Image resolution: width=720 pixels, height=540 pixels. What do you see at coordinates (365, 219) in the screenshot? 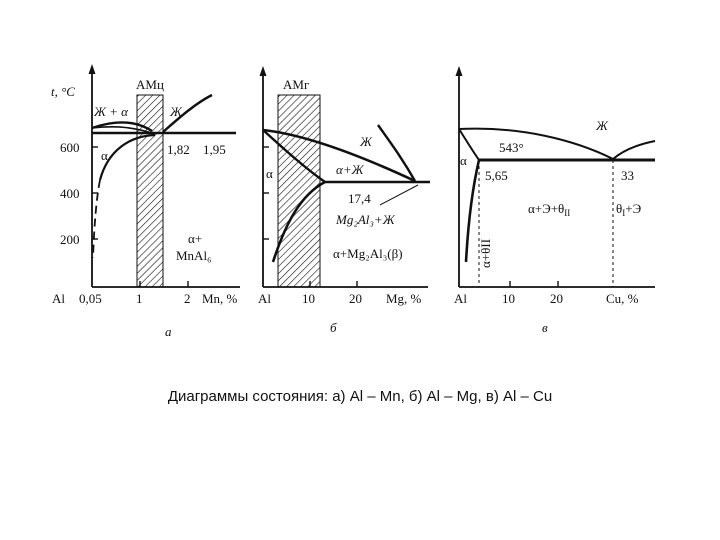
I see `panel-b-label-mg2al3-liquid: Mg₂Al₃+Ж` at bounding box center [365, 219].